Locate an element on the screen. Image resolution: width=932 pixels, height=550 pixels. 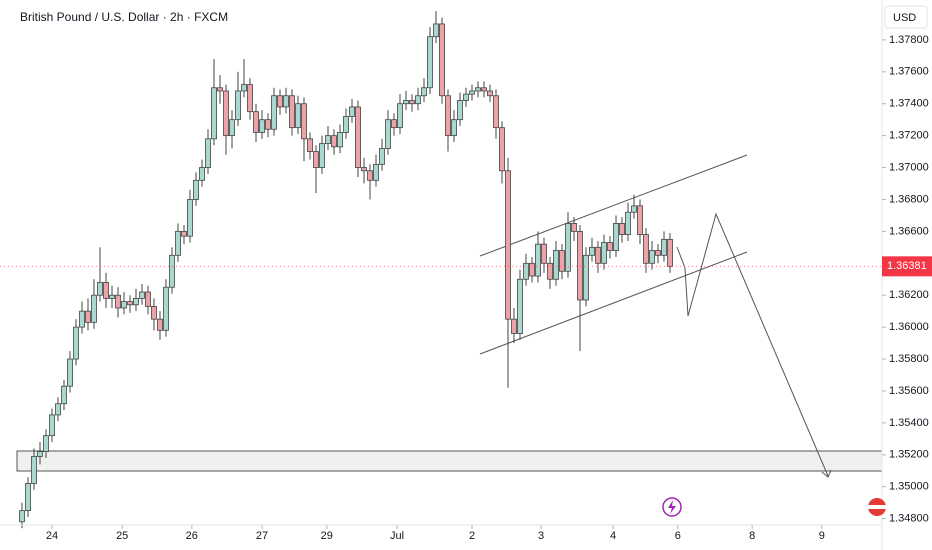
x-tick-label: 9 is located at coordinates (822, 536).